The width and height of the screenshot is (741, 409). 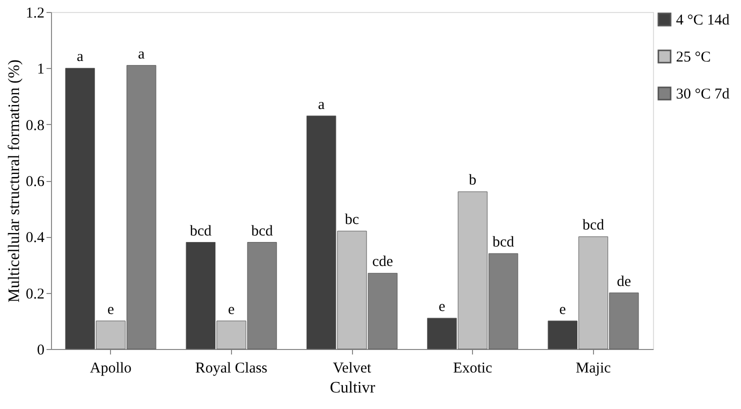 What do you see at coordinates (703, 94) in the screenshot?
I see `legend-label: 30 °C 7d` at bounding box center [703, 94].